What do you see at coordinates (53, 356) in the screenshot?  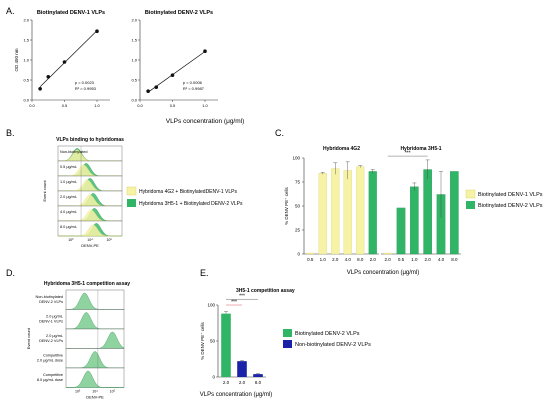 I see `row-label-1: Competitive` at bounding box center [53, 356].